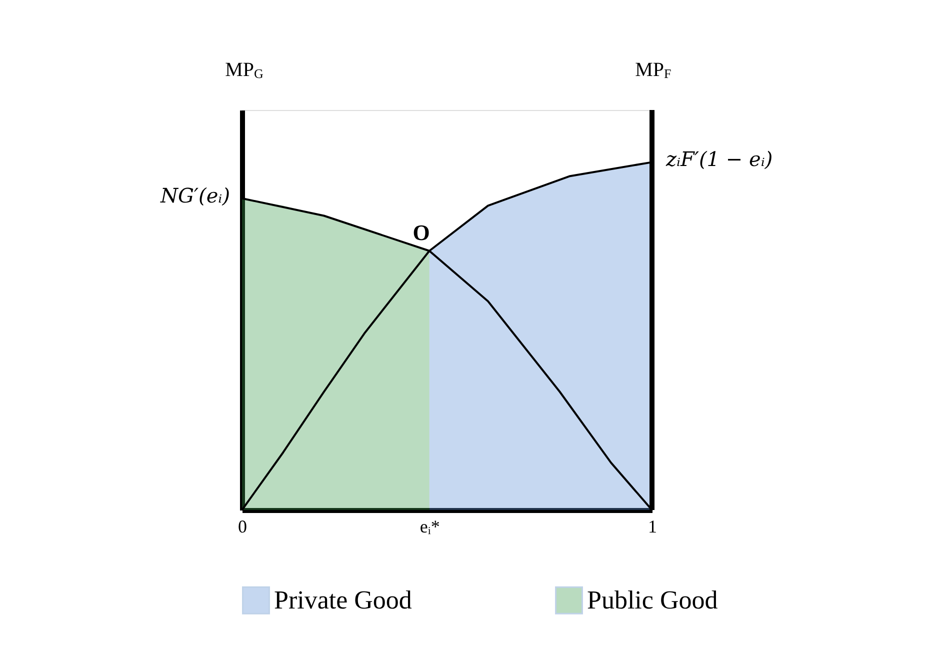  I want to click on legend-label: Private Good, so click(343, 599).